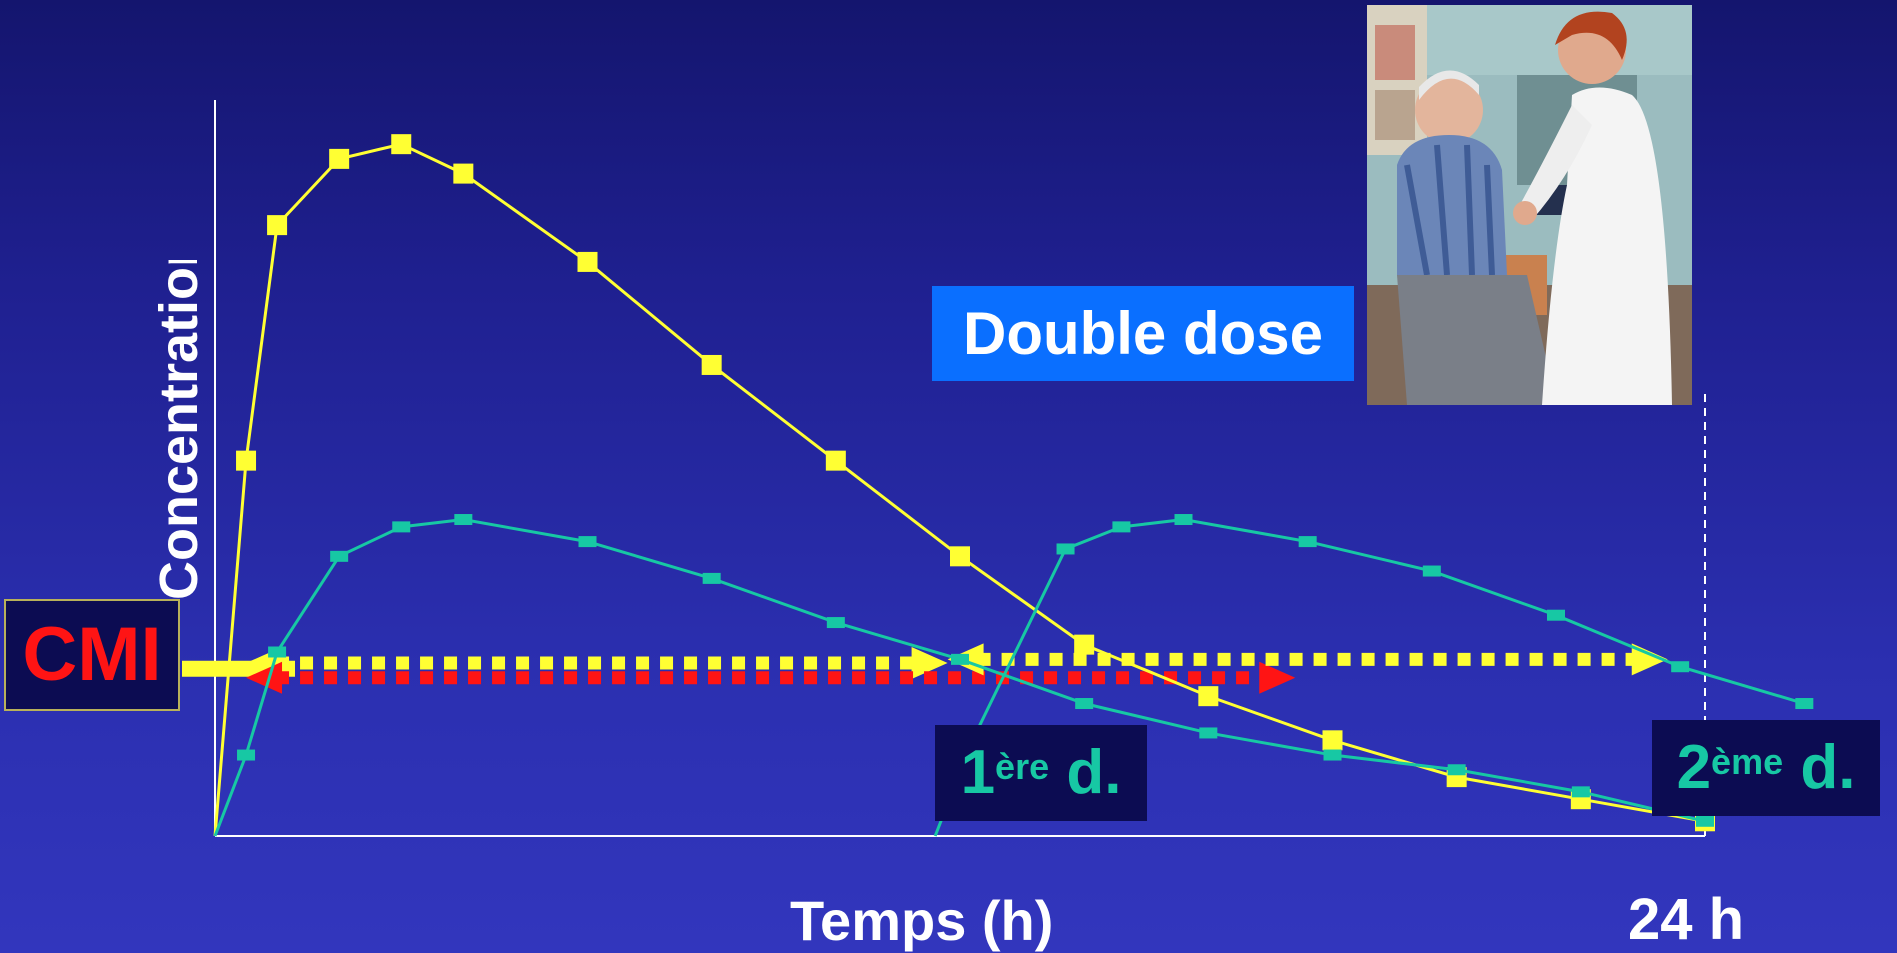 Image resolution: width=1897 pixels, height=953 pixels. Describe the element at coordinates (1277, 677) in the screenshot. I see `arrow-1-head-end` at that location.